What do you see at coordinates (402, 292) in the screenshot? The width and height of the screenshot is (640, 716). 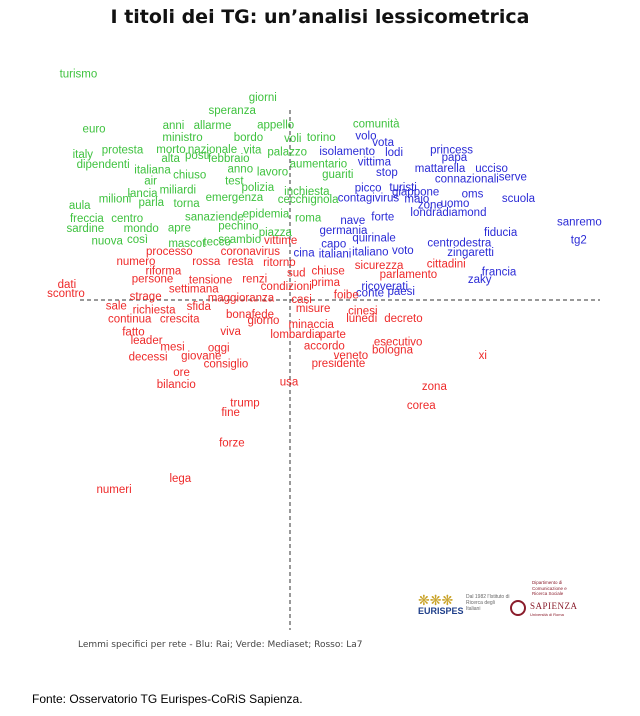 I see `word-point-rai-40: paesi` at bounding box center [402, 292].